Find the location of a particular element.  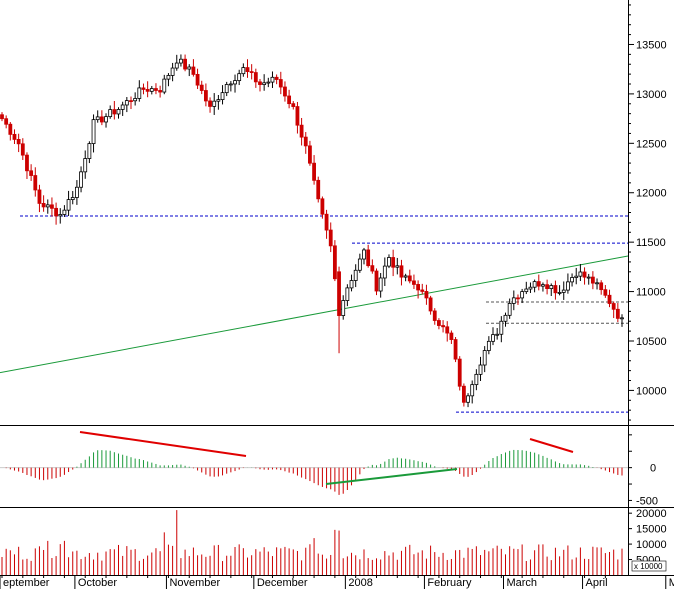

price-tick-label: 12000 is located at coordinates (651, 194).